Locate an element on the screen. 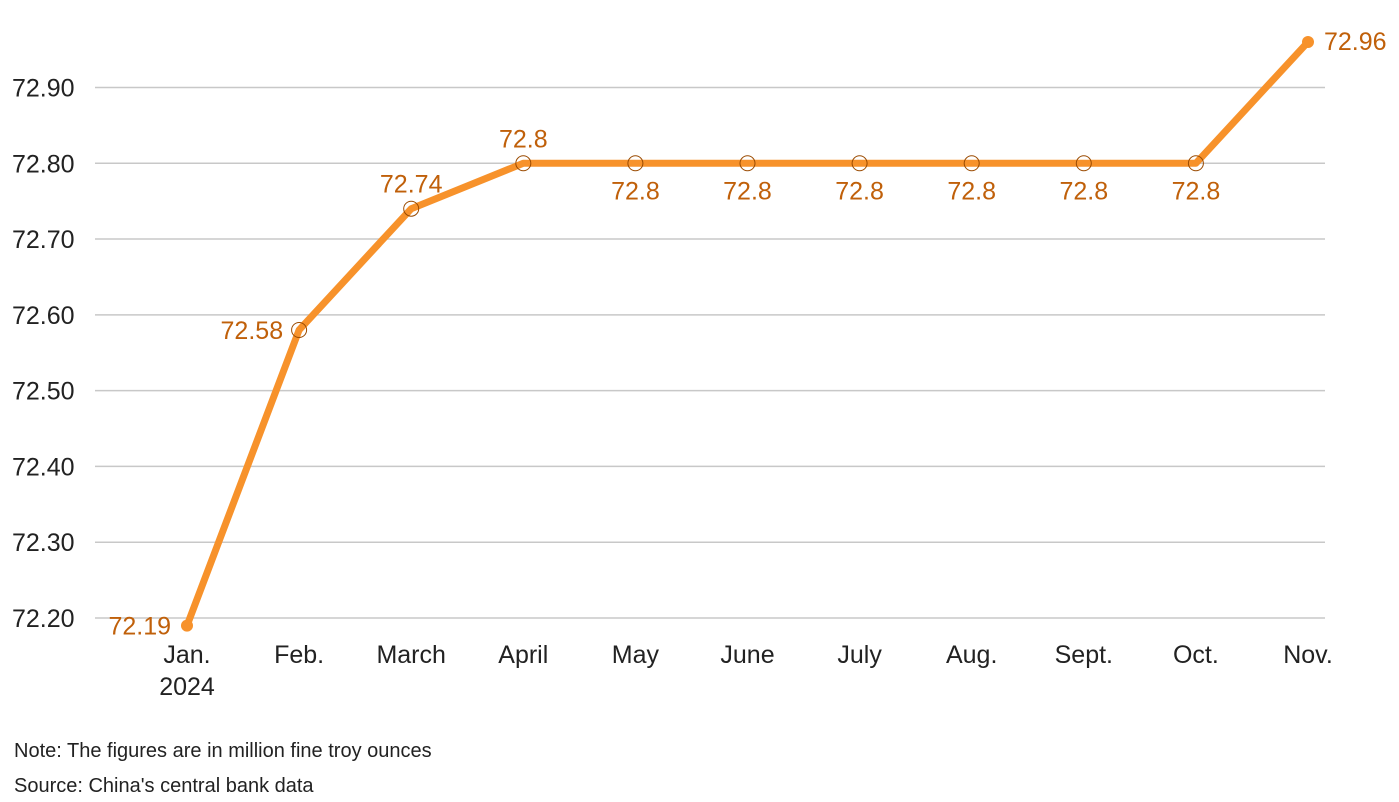  y-tick-label: 72.20 is located at coordinates (43, 619).